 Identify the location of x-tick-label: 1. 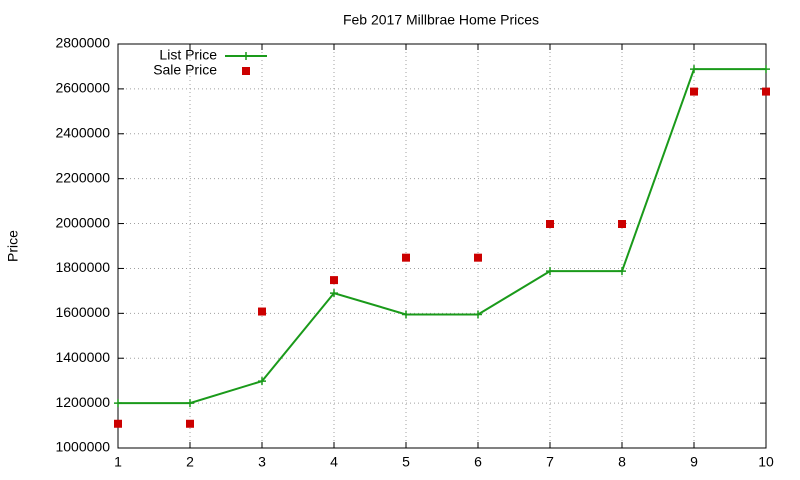
(118, 462).